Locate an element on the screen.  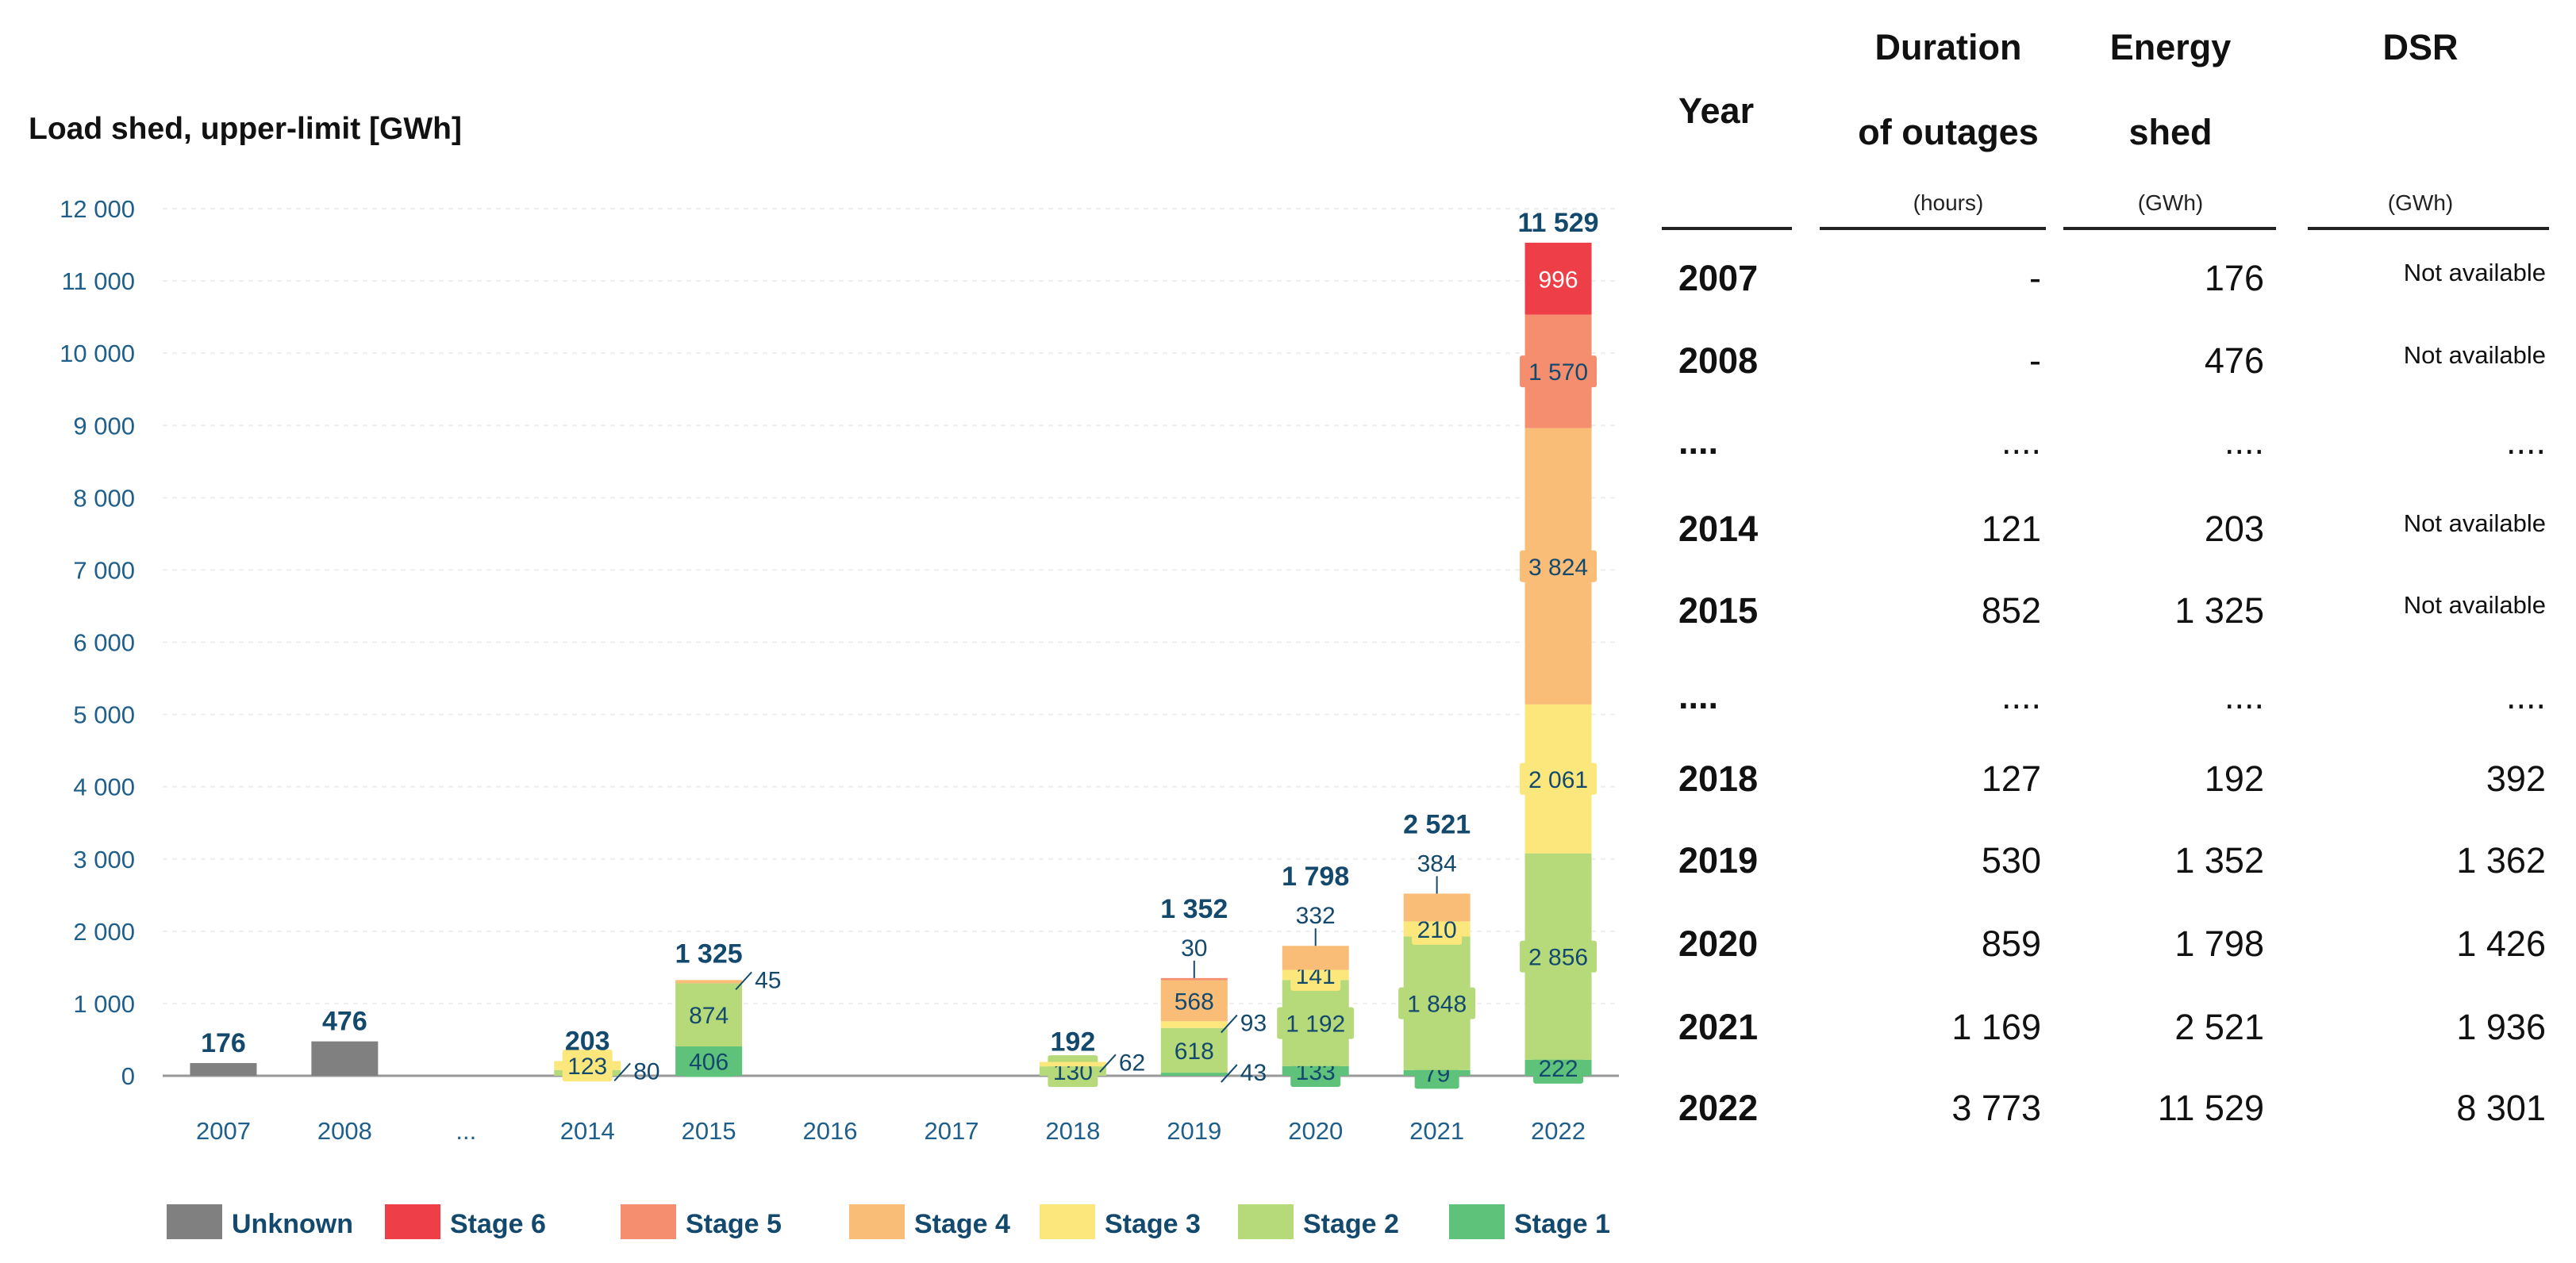
segment-label: 62 is located at coordinates (1132, 1063).